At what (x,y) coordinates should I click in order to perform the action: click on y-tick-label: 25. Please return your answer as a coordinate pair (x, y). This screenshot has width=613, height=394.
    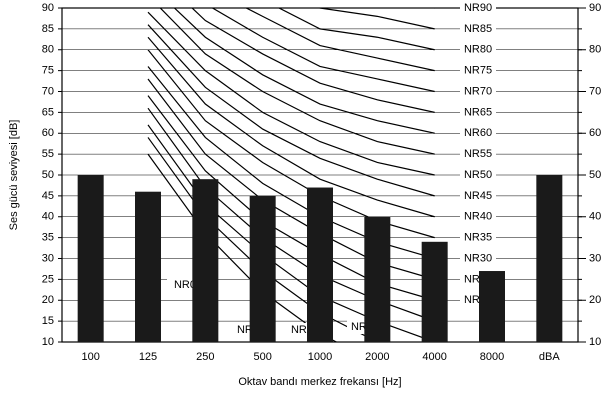
    Looking at the image, I should click on (48, 279).